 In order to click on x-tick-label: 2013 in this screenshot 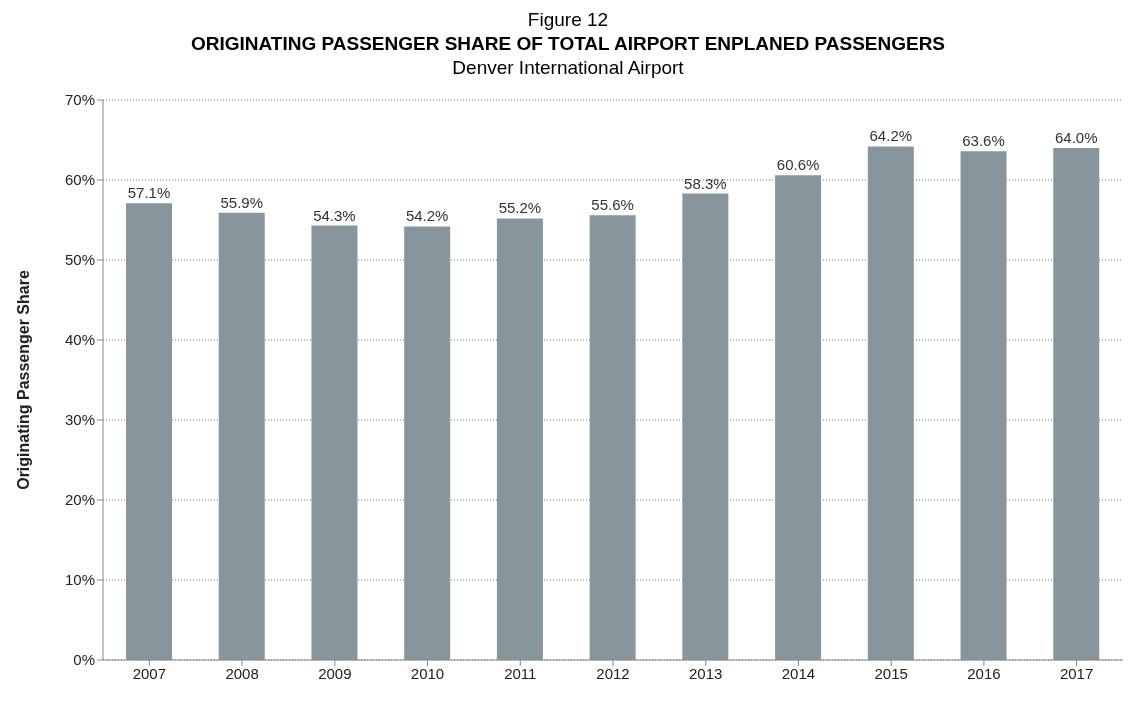, I will do `click(706, 673)`.